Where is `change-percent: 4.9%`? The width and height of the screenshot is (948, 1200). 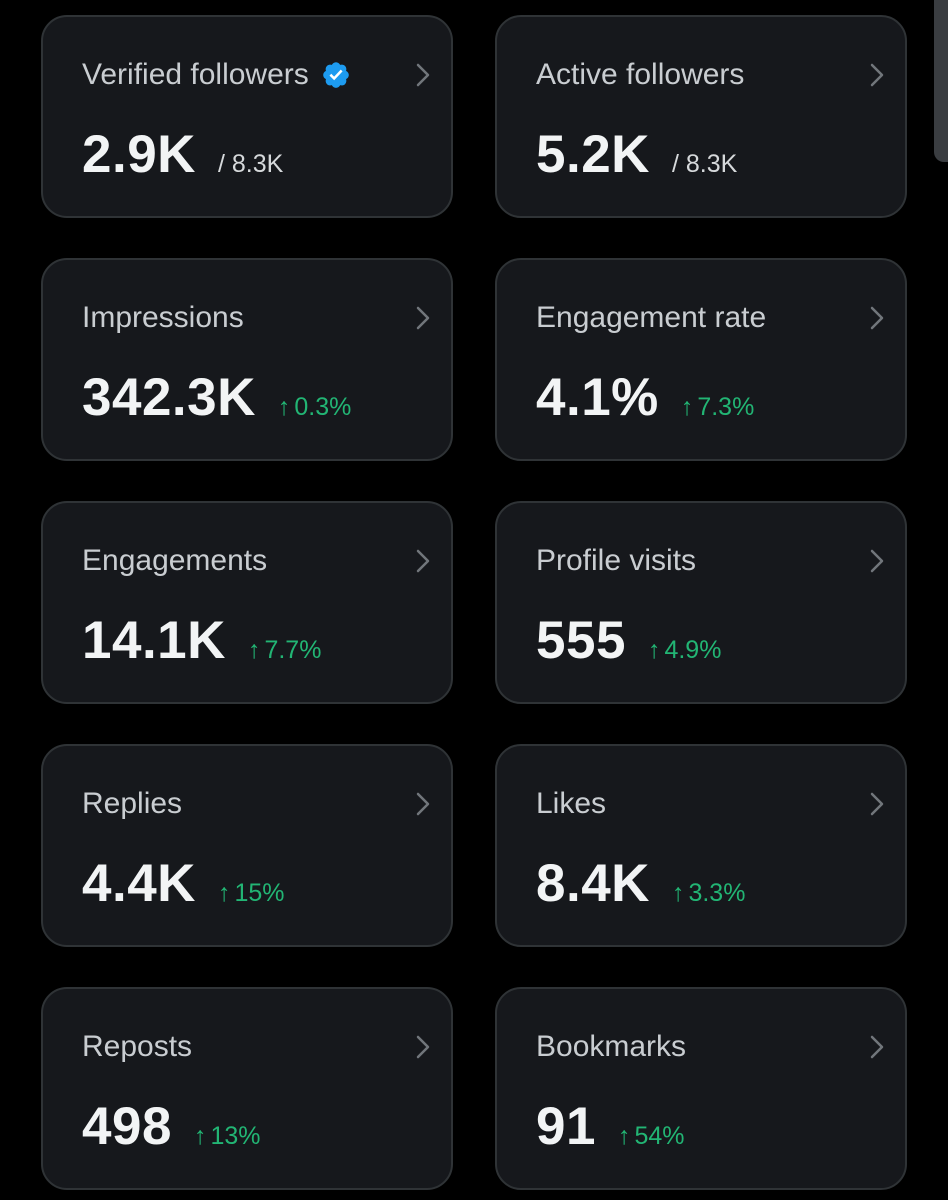
change-percent: 4.9% is located at coordinates (693, 650).